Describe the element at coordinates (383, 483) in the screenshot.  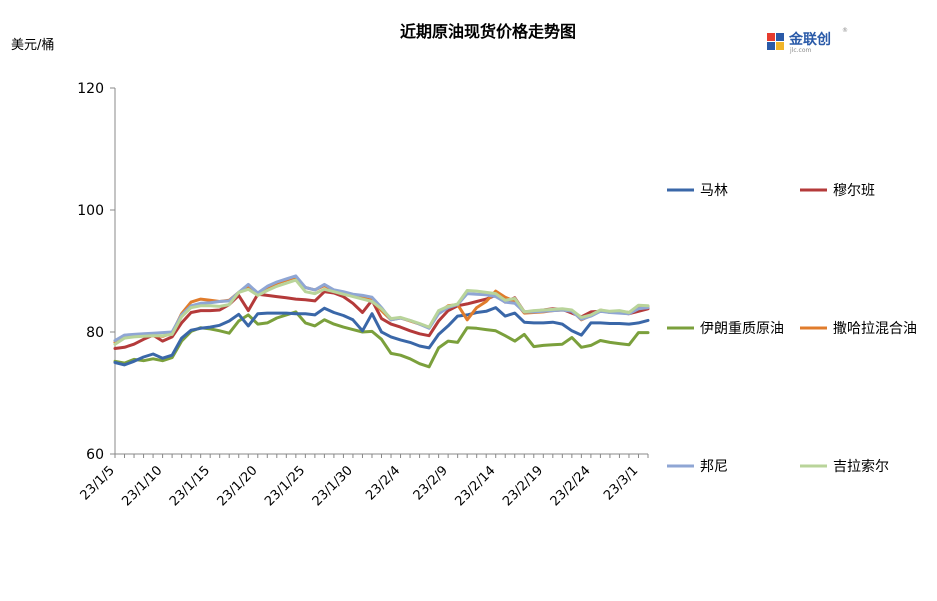
I see `x-tick-label: 23/2/4` at that location.